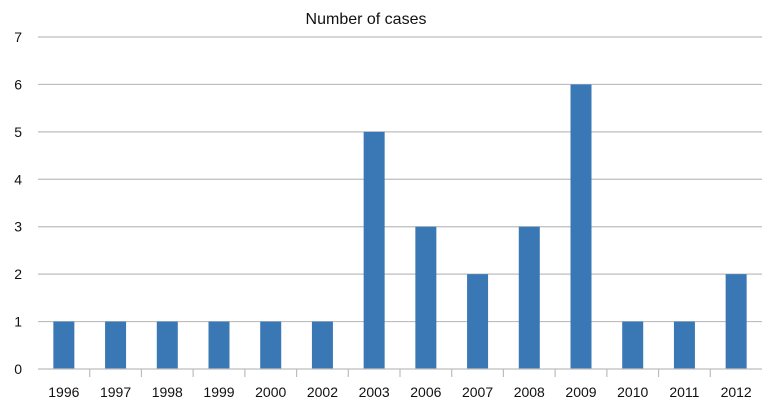  Describe the element at coordinates (115, 392) in the screenshot. I see `x-tick-label: 1997` at that location.